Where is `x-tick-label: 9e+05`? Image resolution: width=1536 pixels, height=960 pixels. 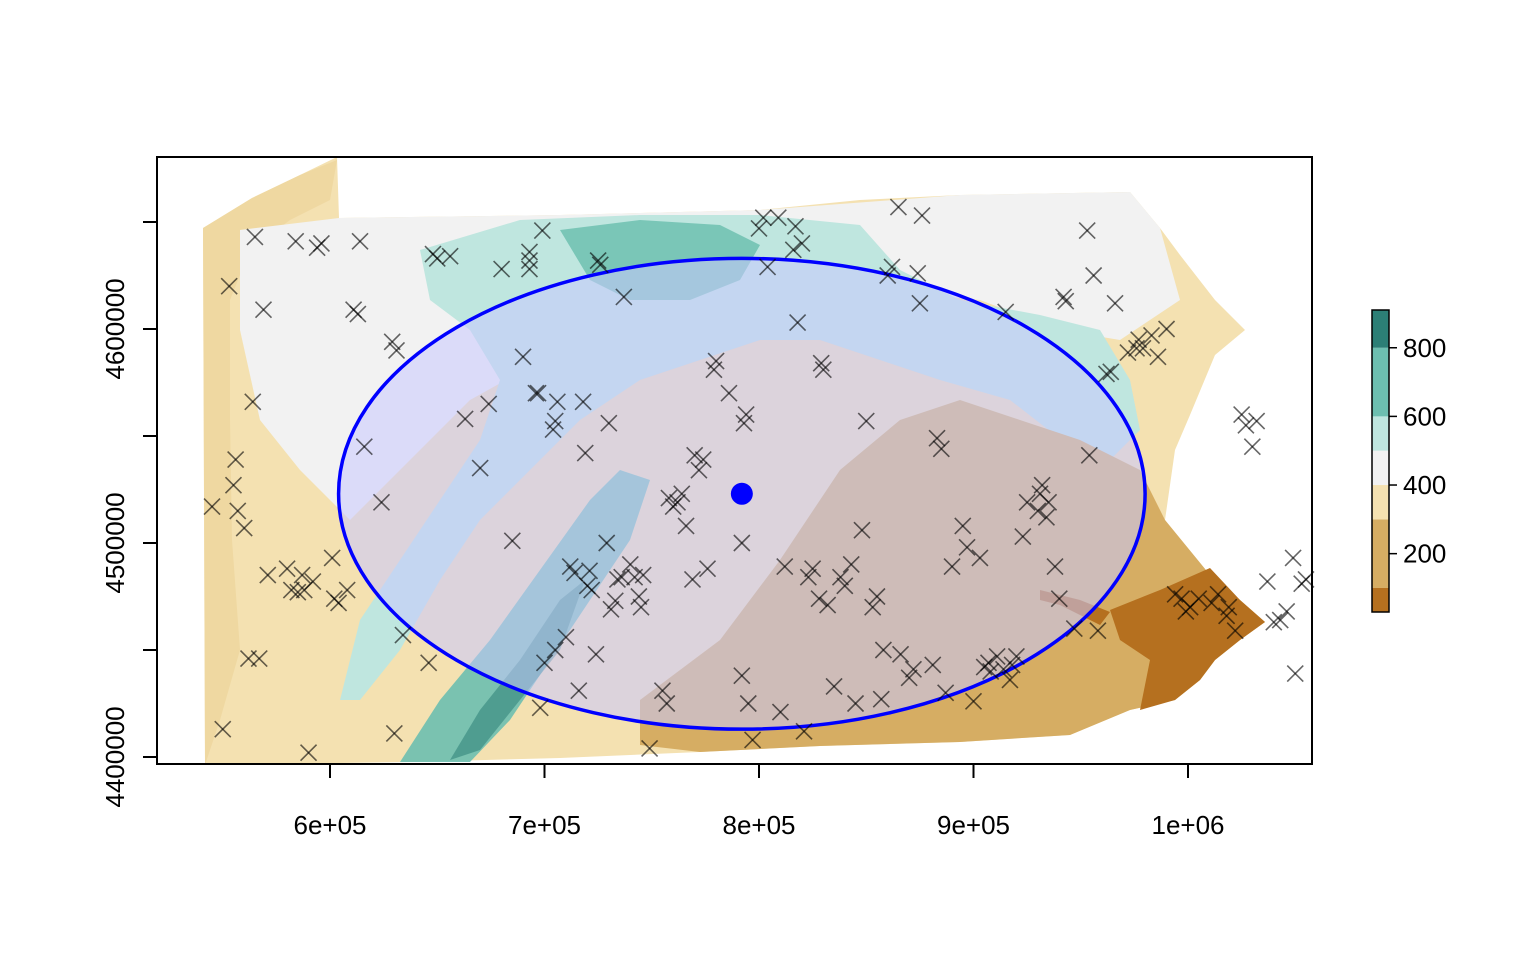
x-tick-label: 9e+05 is located at coordinates (973, 825).